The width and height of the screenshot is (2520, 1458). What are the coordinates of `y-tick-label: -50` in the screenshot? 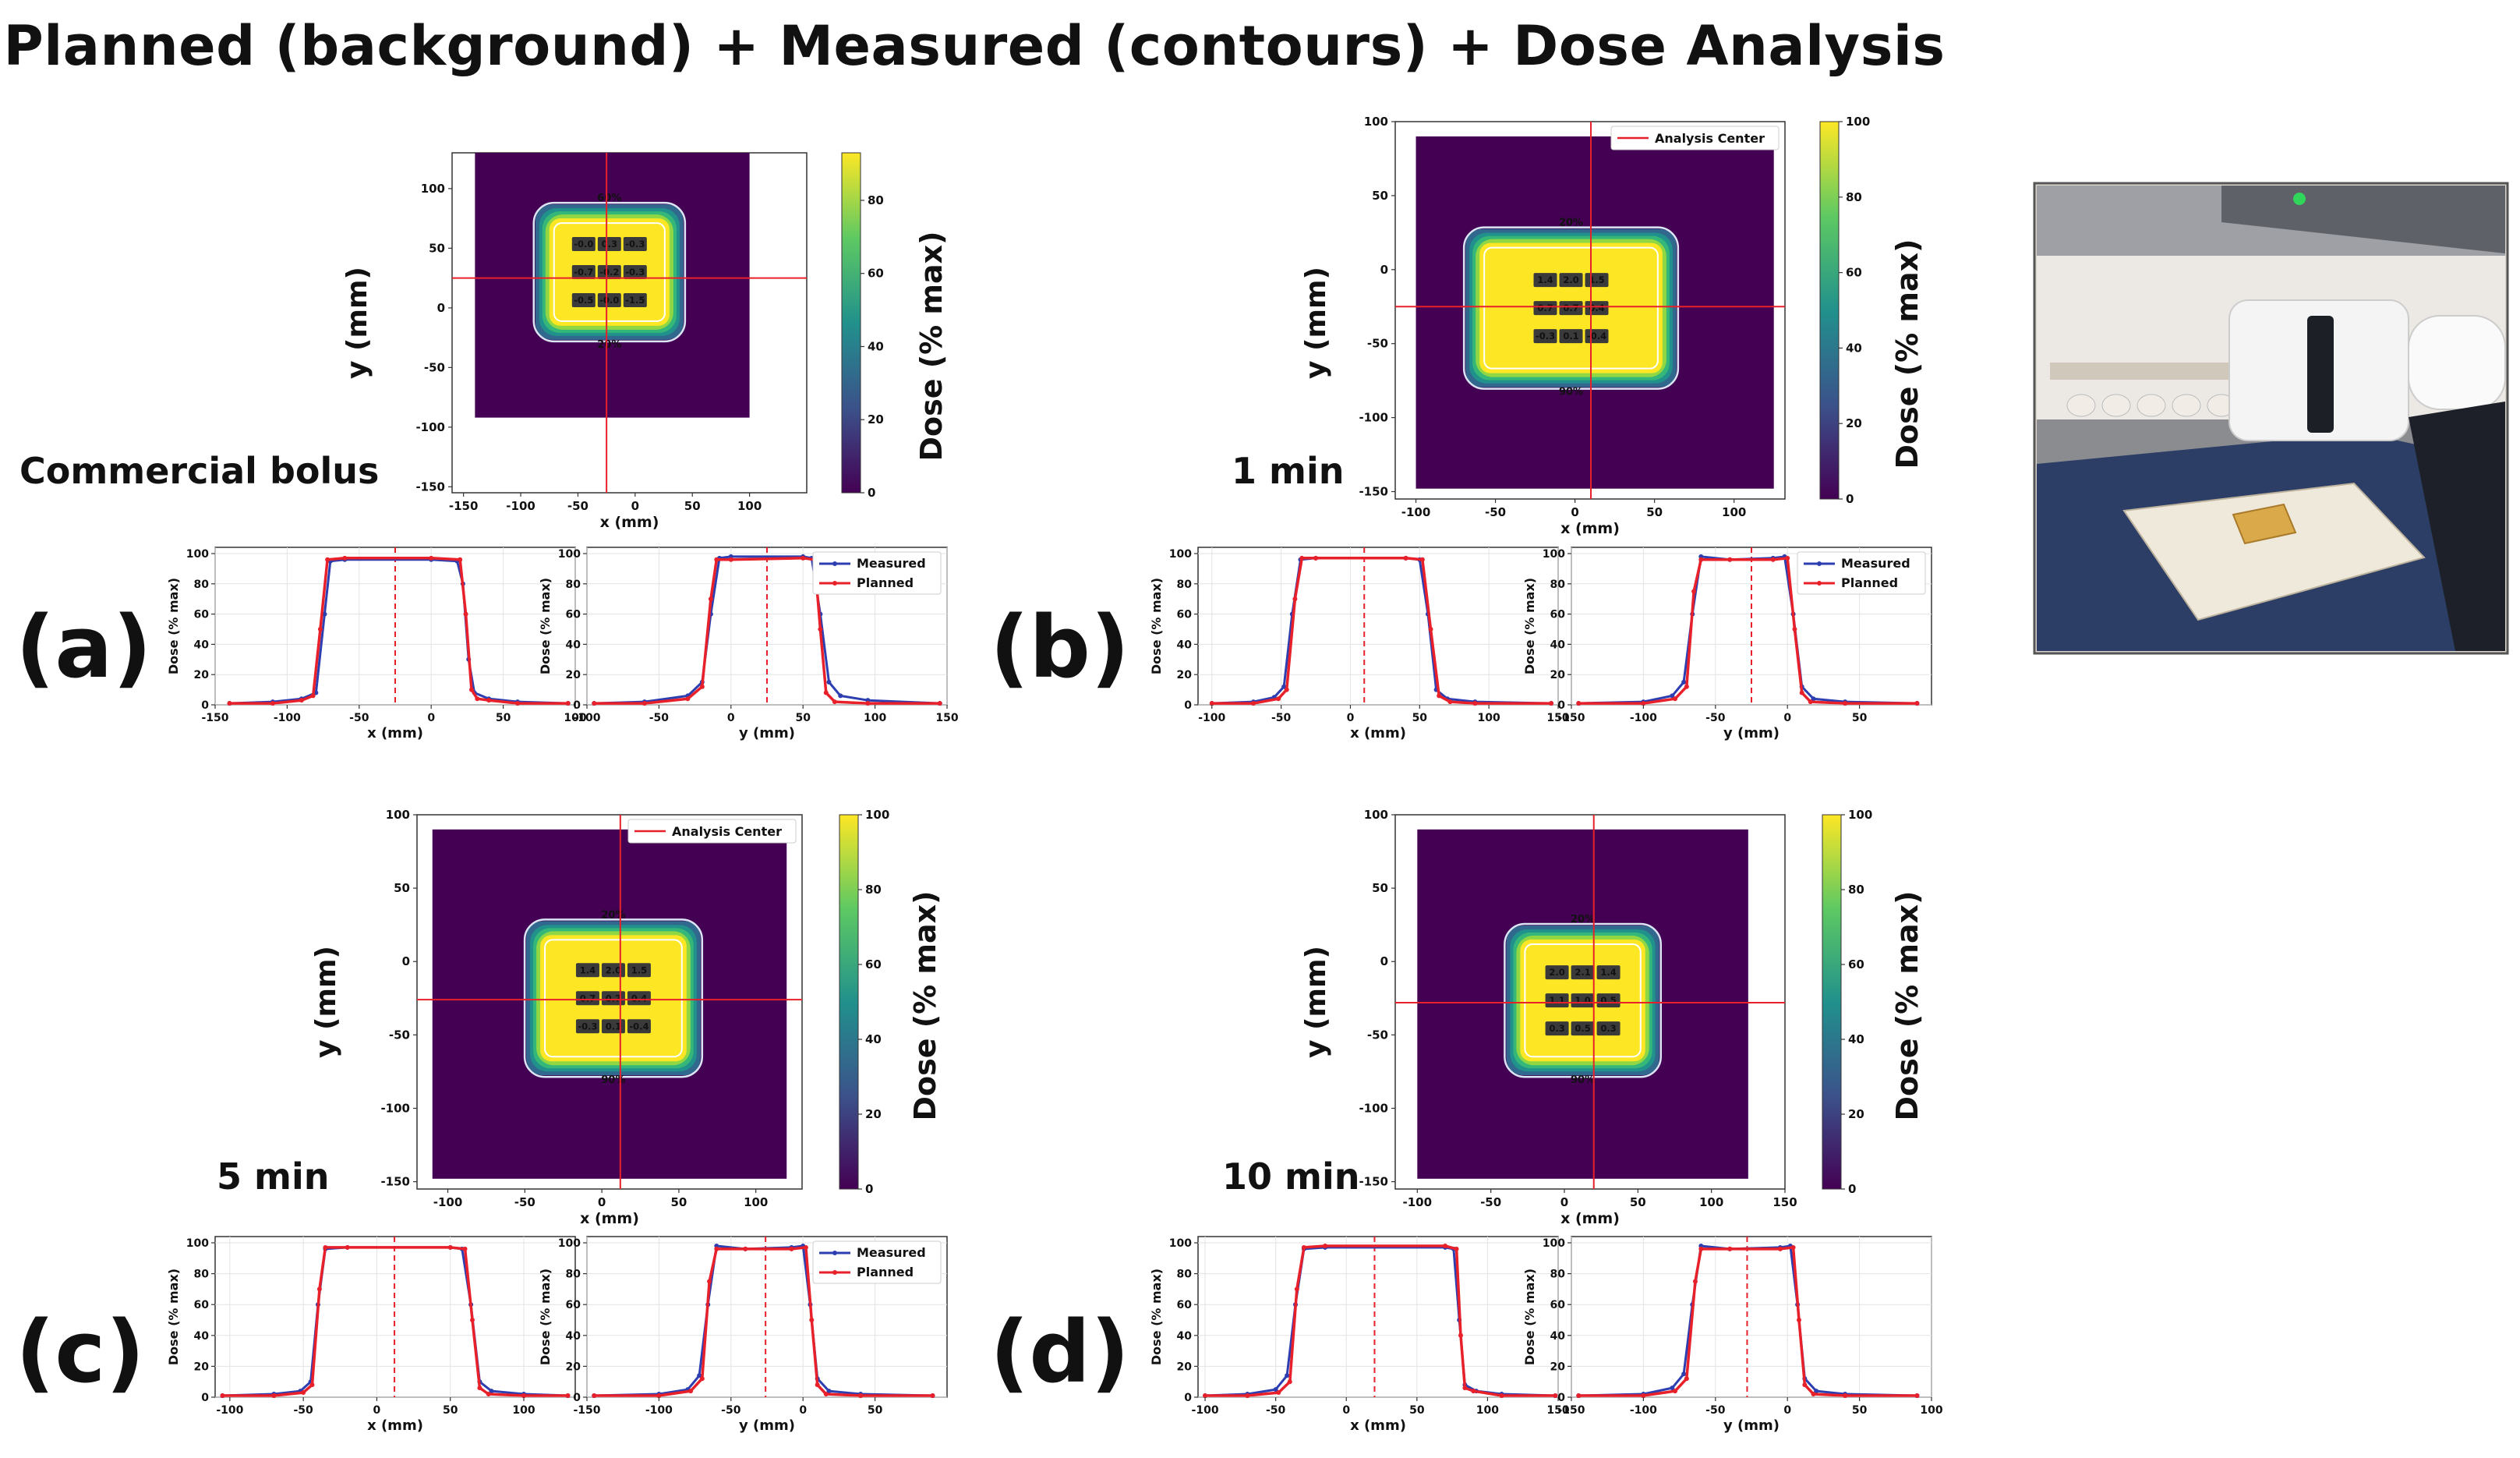 It's located at (435, 367).